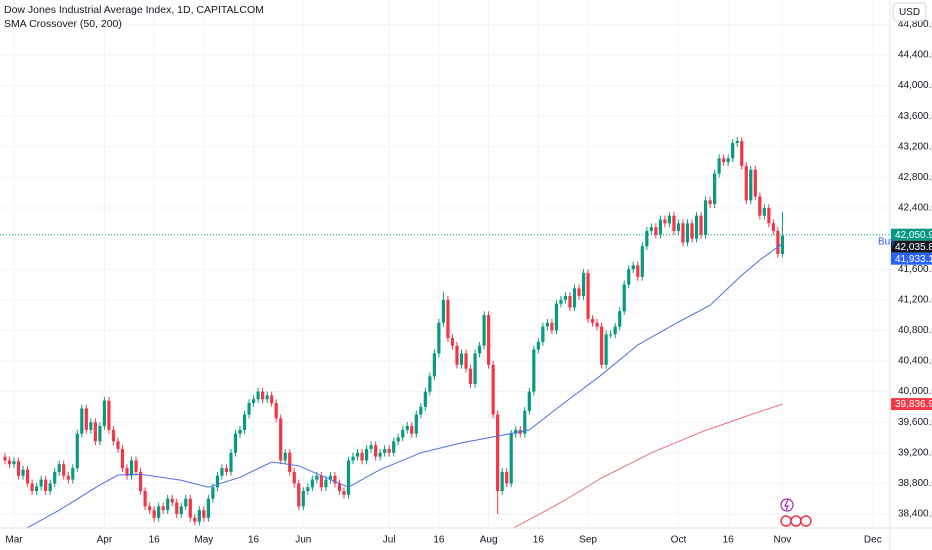 The width and height of the screenshot is (932, 550). I want to click on y-tick-label: 44,800.0, so click(915, 24).